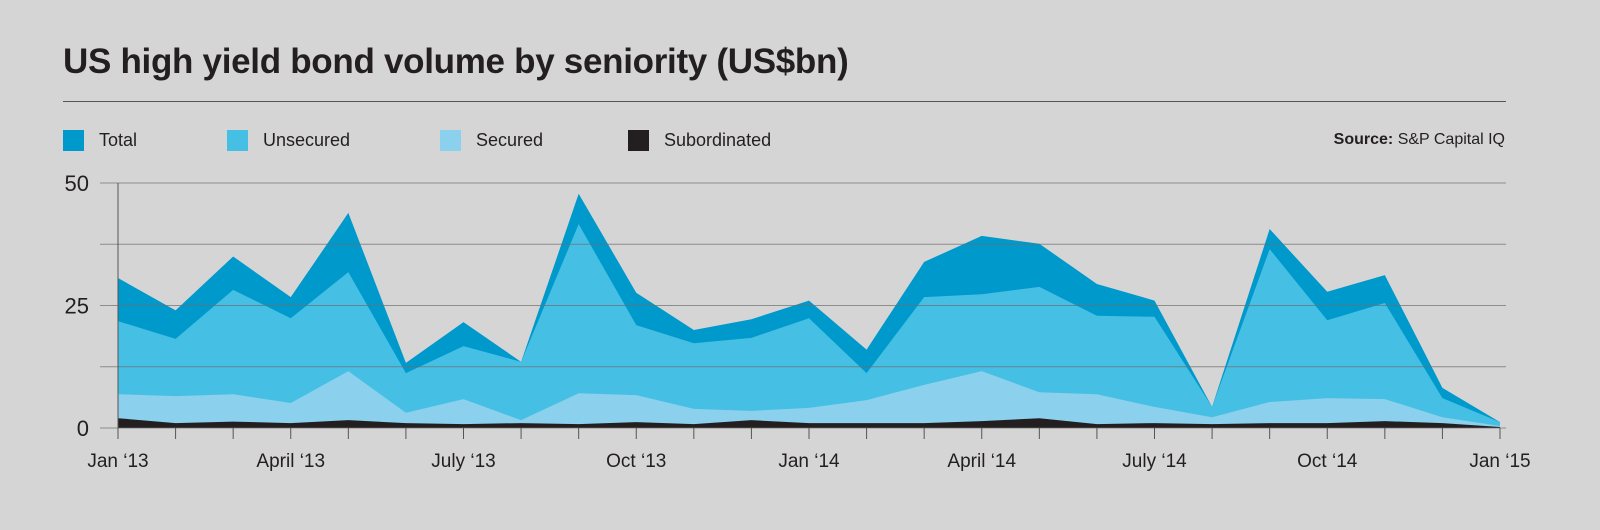 The height and width of the screenshot is (530, 1600). I want to click on legend-item-secured: Secured, so click(491, 140).